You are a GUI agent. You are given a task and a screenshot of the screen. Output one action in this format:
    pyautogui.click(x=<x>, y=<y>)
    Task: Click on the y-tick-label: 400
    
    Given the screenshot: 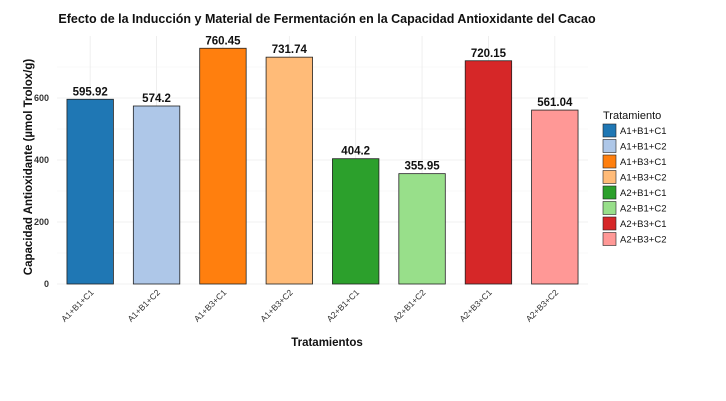 What is the action you would take?
    pyautogui.click(x=41, y=160)
    